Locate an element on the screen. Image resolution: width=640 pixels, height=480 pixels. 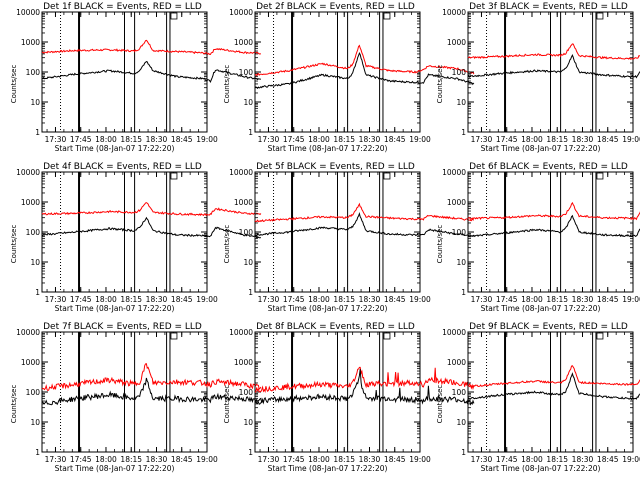
panel-title: Det 3f BLACK = Events, RED = LLD is located at coordinates (548, 7).